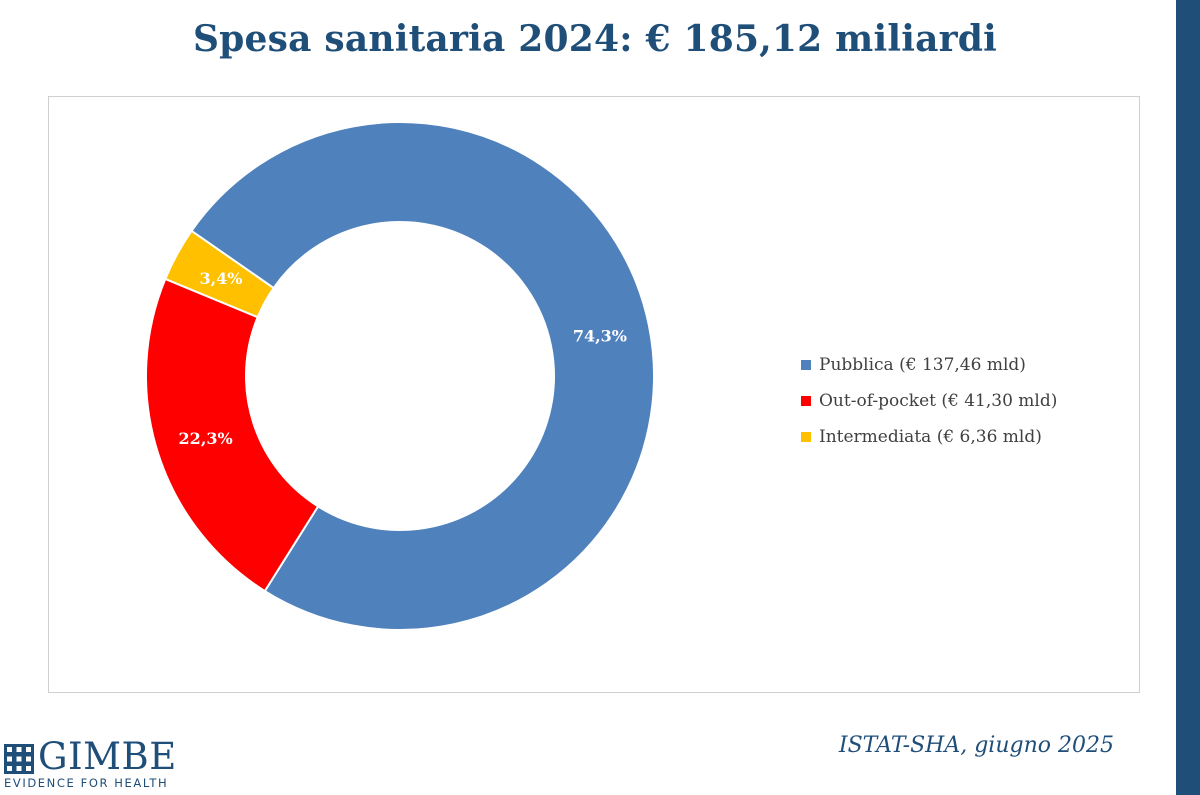 The image size is (1200, 795). I want to click on gimbe-logo-tagline: EVIDENCE FOR HEALTH, so click(86, 783).